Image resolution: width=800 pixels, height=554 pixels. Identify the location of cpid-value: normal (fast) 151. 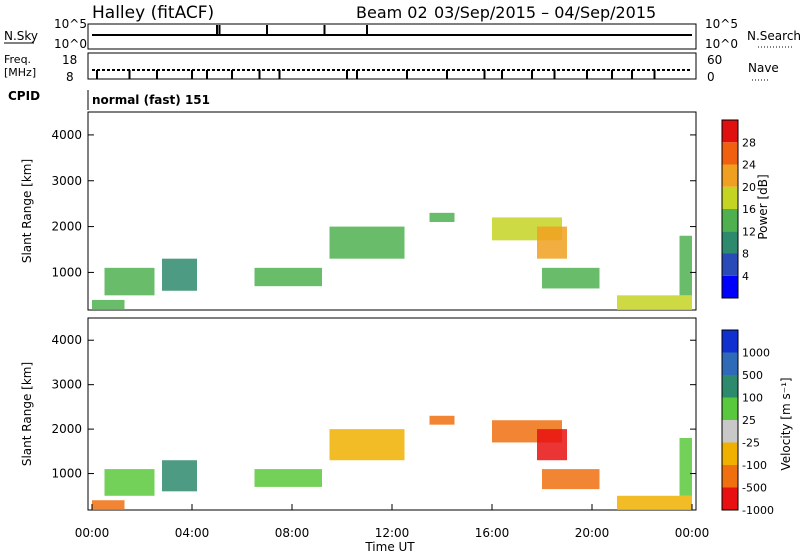
(151, 100).